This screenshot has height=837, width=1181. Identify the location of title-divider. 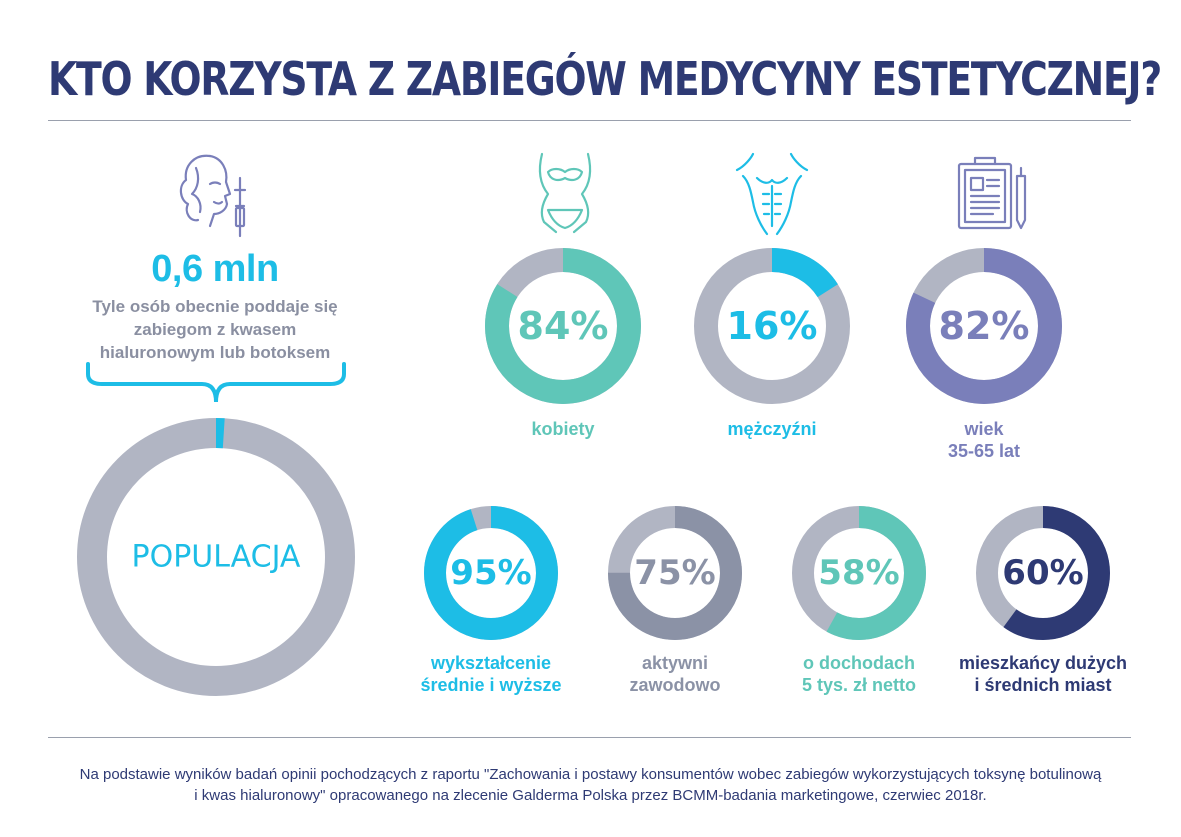
(589, 120).